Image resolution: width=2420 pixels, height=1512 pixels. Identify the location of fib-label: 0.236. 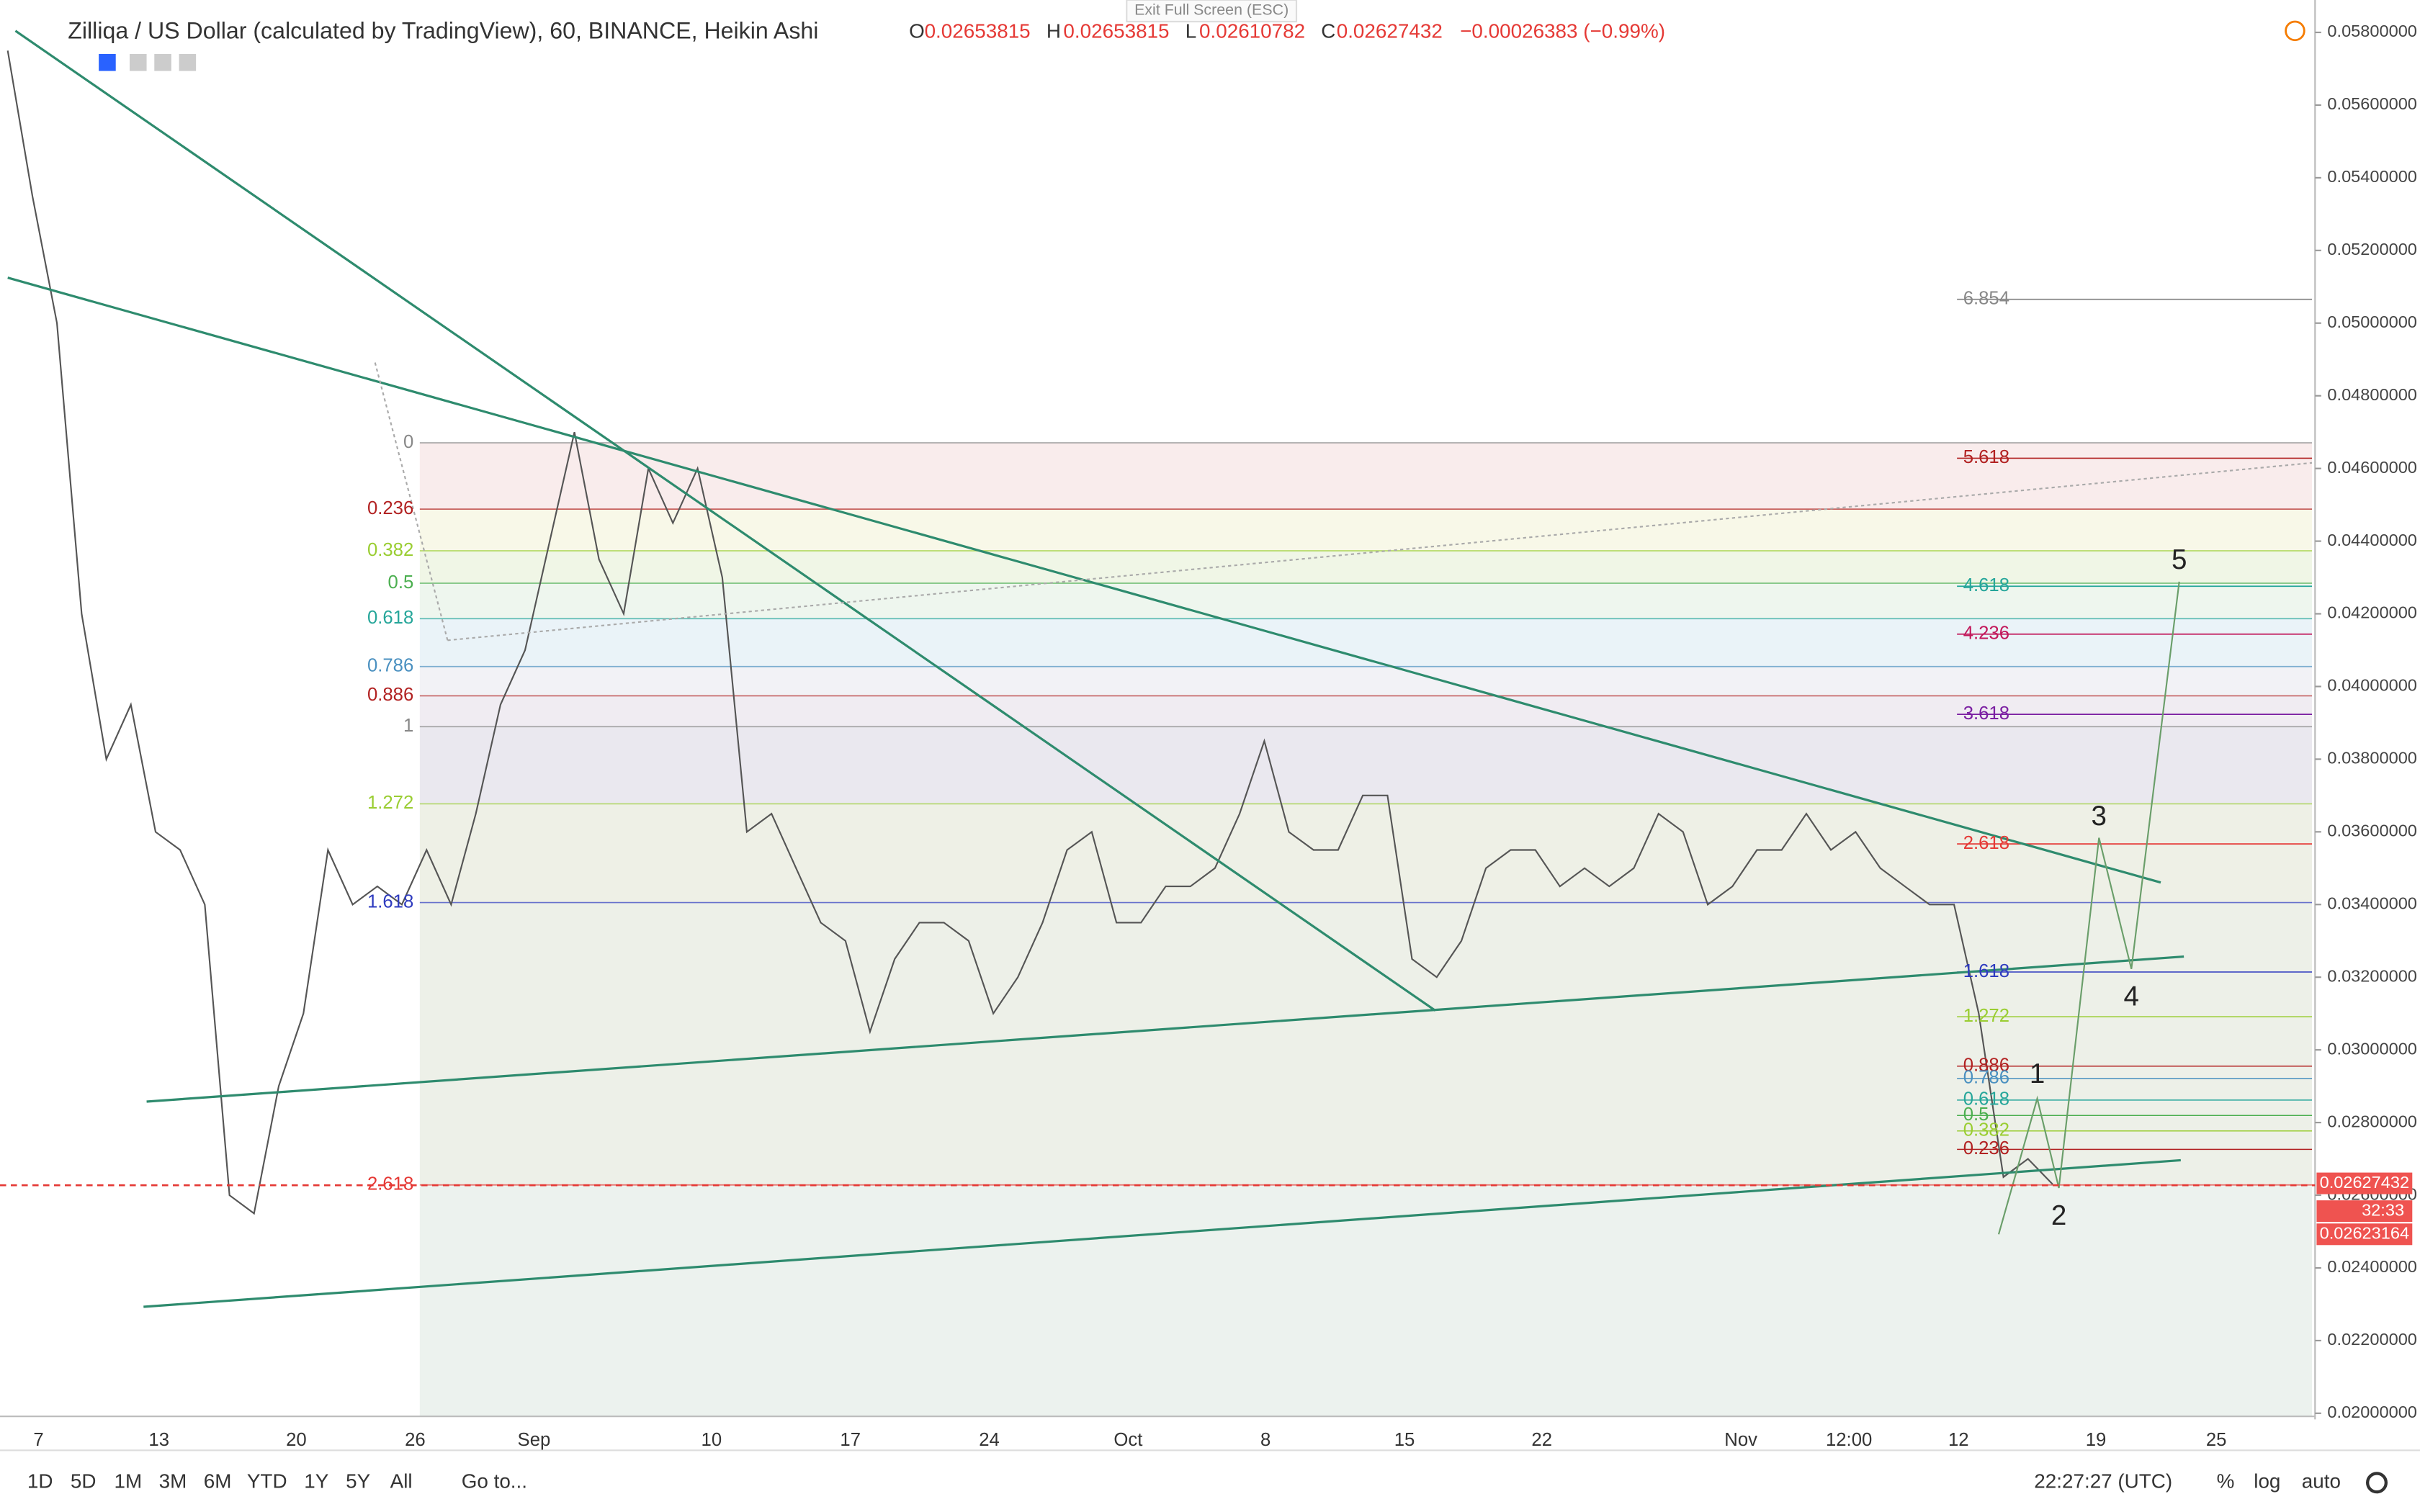
(390, 508).